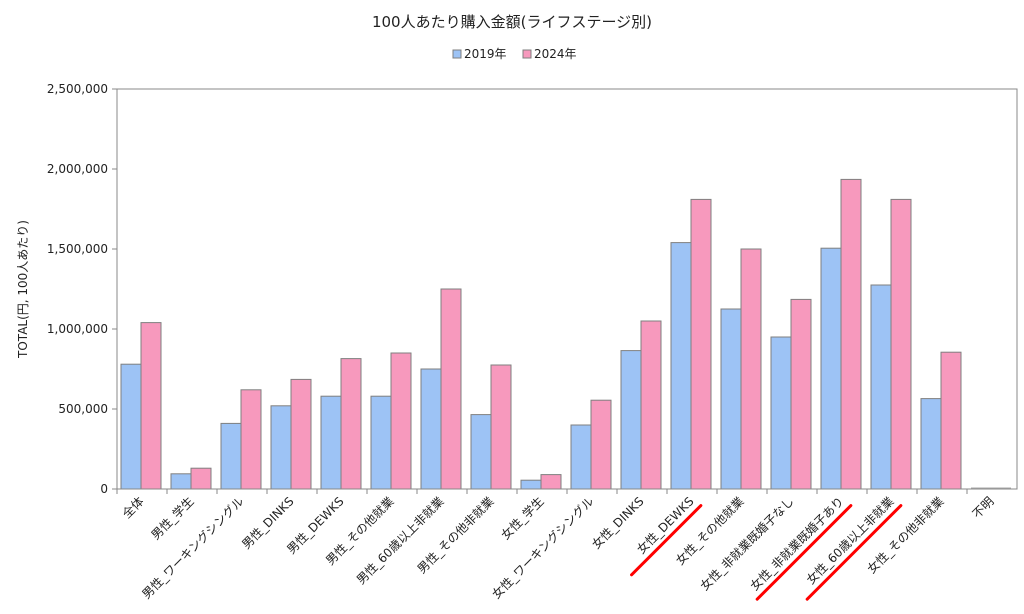  Describe the element at coordinates (543, 548) in the screenshot. I see `x-tick-label: 女性_ワーキングシングル` at that location.